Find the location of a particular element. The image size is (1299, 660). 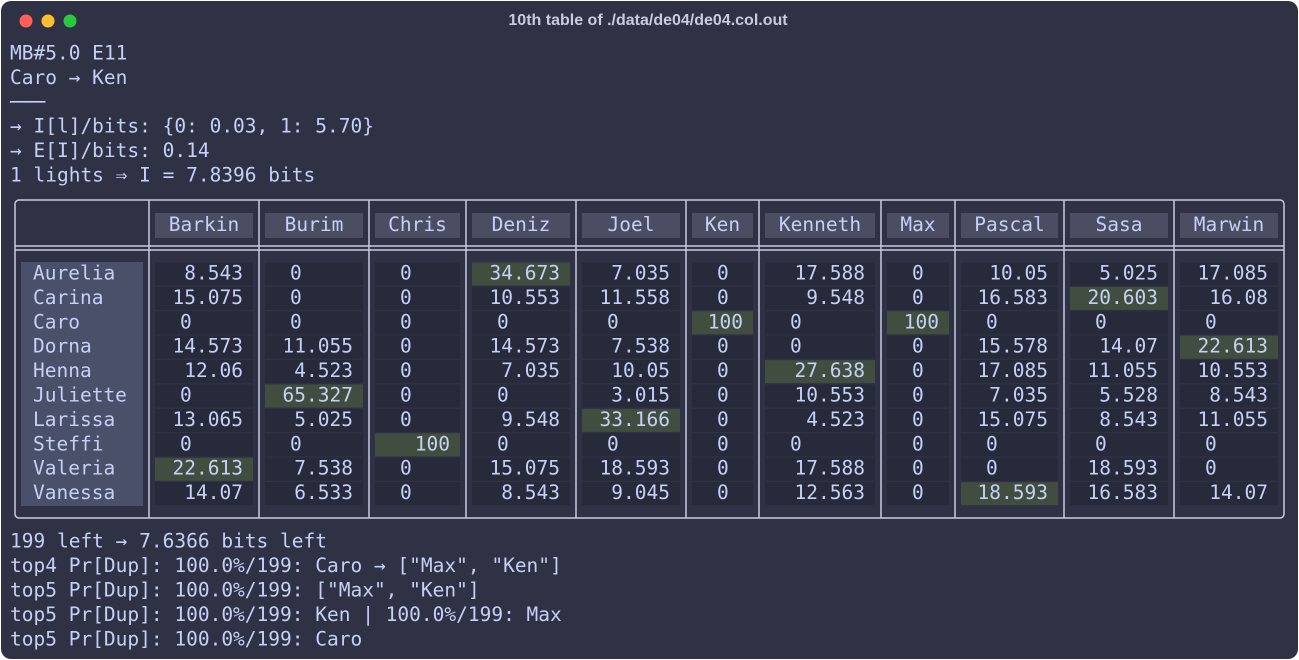

close-button is located at coordinates (26, 21).